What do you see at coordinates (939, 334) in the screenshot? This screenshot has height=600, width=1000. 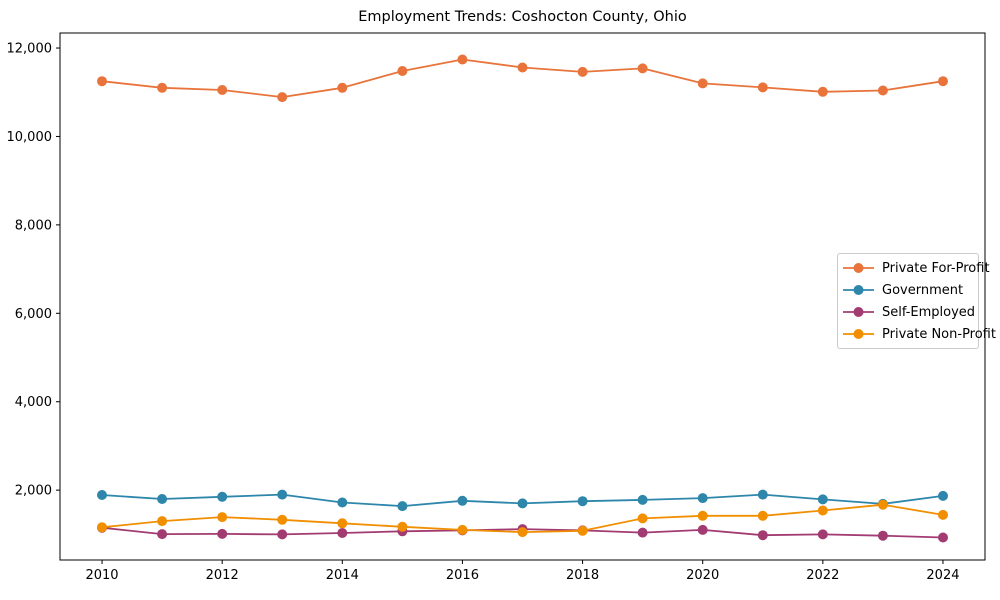 I see `legend-label: Private Non-Profit` at bounding box center [939, 334].